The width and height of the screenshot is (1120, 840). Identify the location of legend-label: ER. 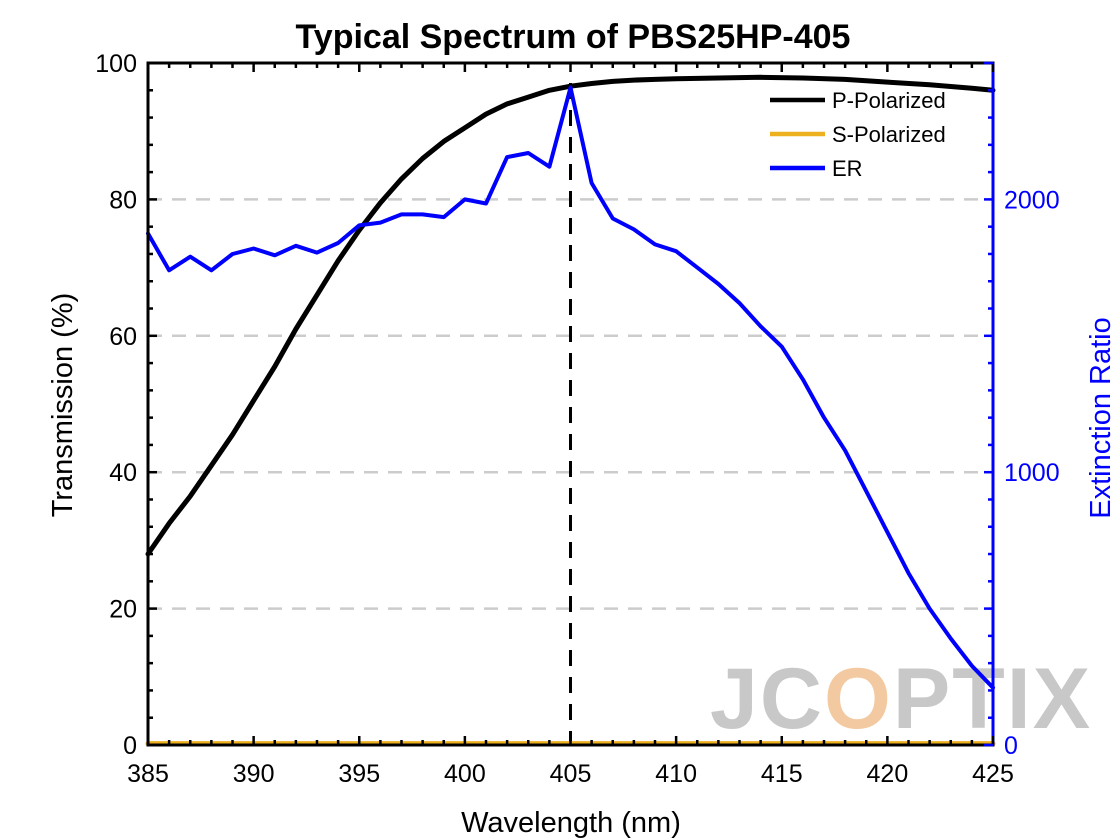
(847, 168).